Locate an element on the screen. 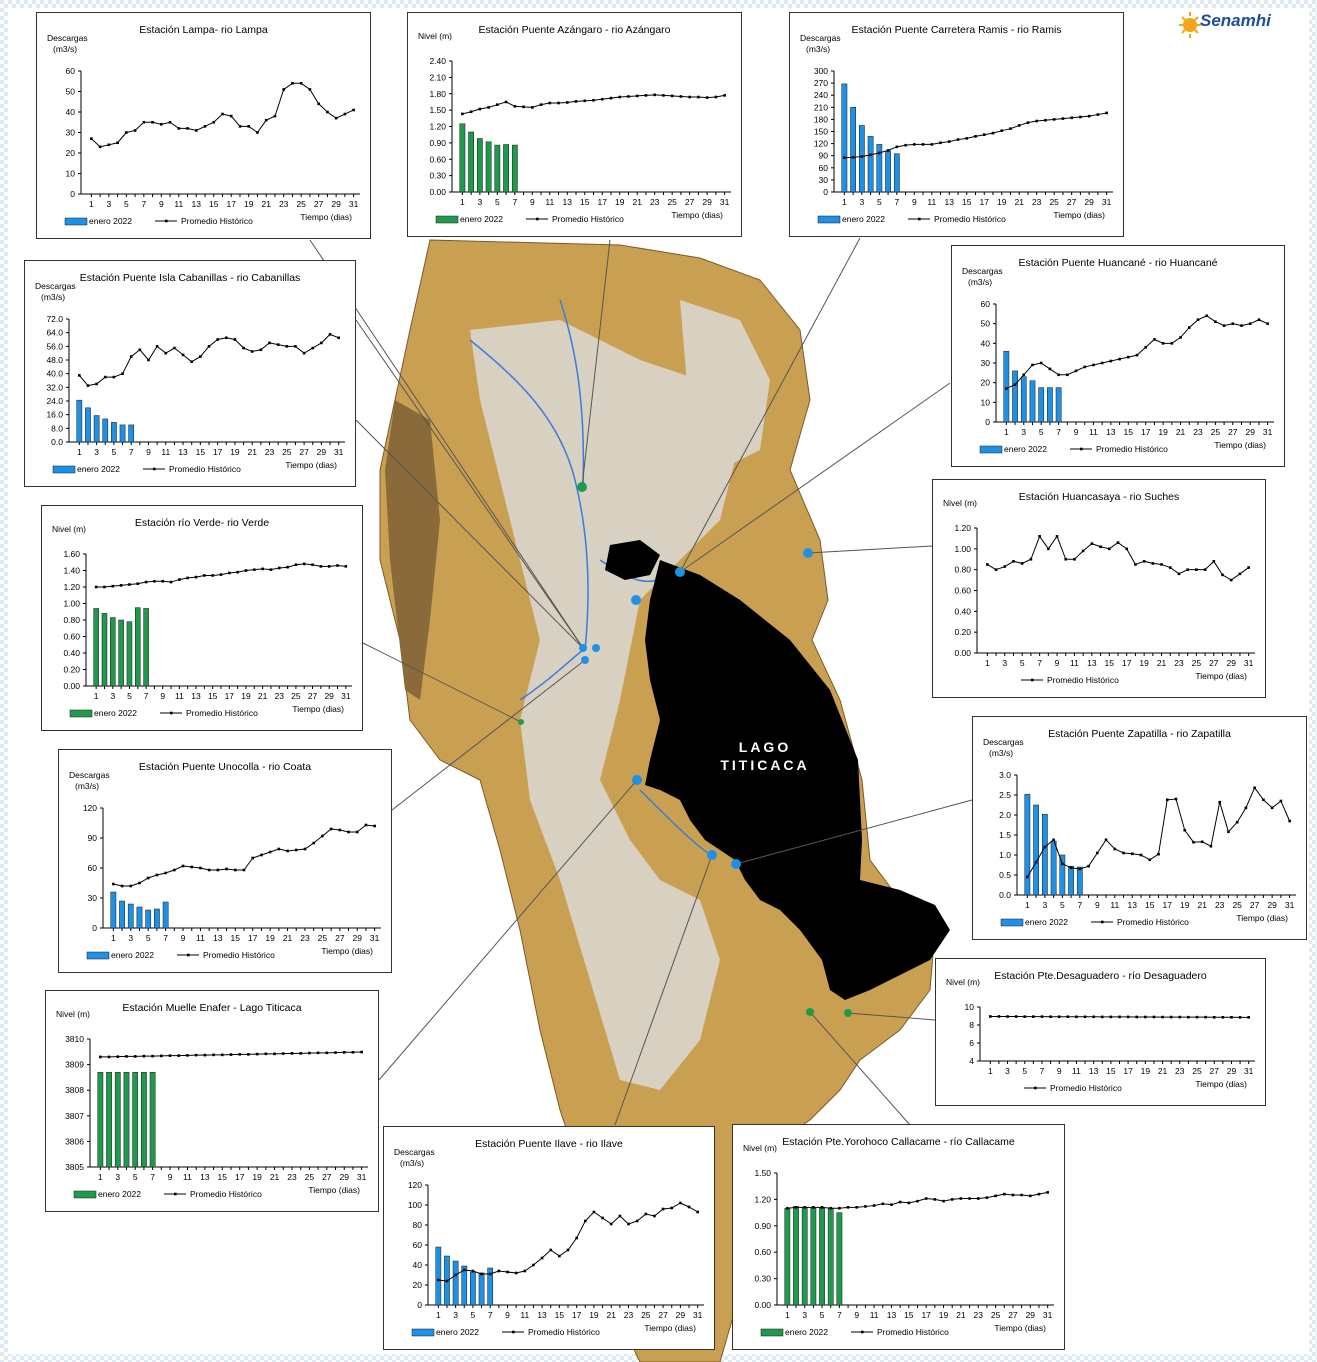  x-tick-label: 3 is located at coordinates (112, 696).